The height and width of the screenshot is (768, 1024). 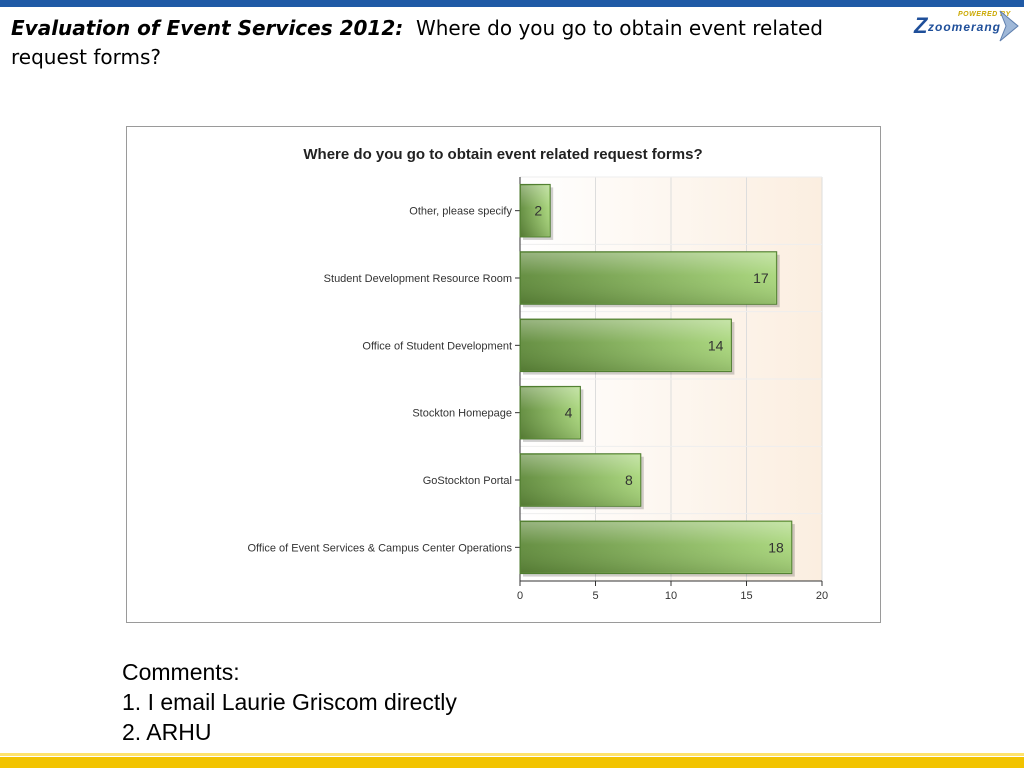 I want to click on category-label-0: Other, please specify, so click(x=460, y=212).